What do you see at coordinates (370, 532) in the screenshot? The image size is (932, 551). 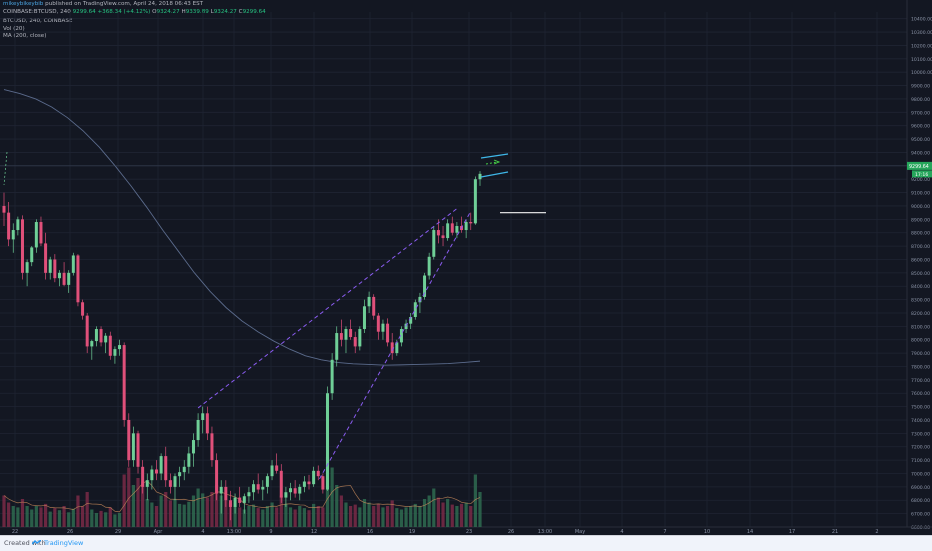 I see `time-axis-label: 16` at bounding box center [370, 532].